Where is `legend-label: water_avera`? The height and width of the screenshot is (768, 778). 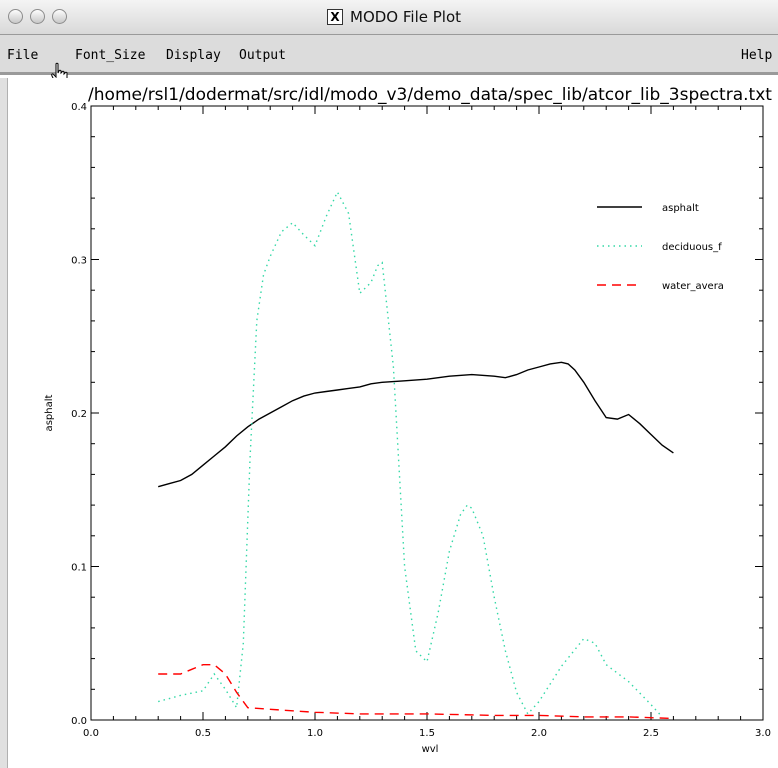 legend-label: water_avera is located at coordinates (693, 286).